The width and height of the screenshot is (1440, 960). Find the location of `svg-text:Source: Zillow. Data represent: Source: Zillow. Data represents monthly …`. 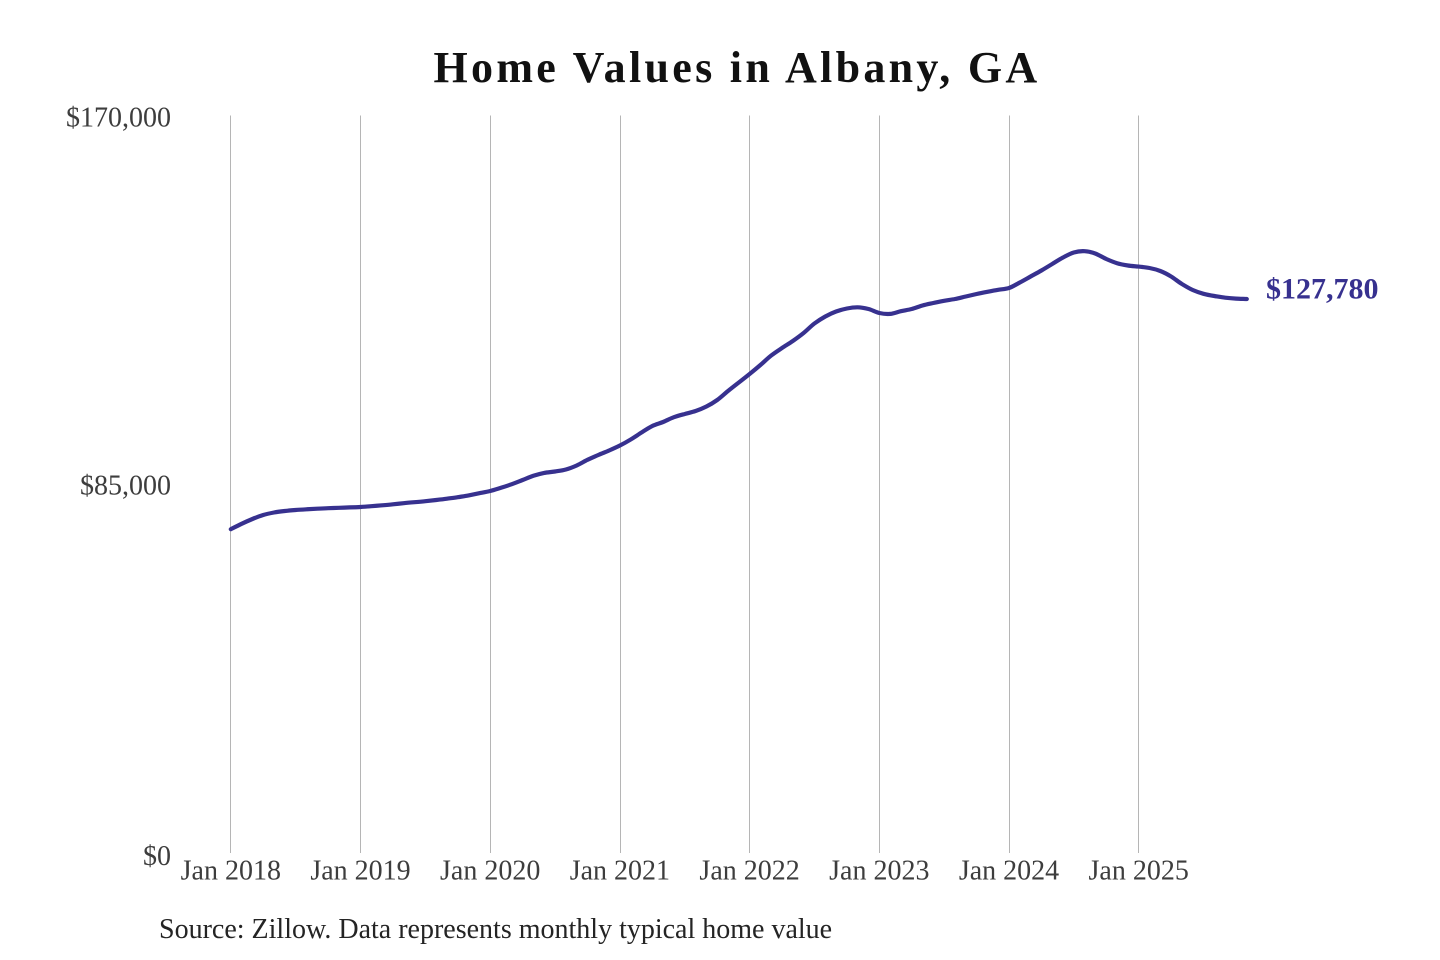

svg-text:Source: Zillow. Data represent: Source: Zillow. Data represents monthly … is located at coordinates (495, 929).